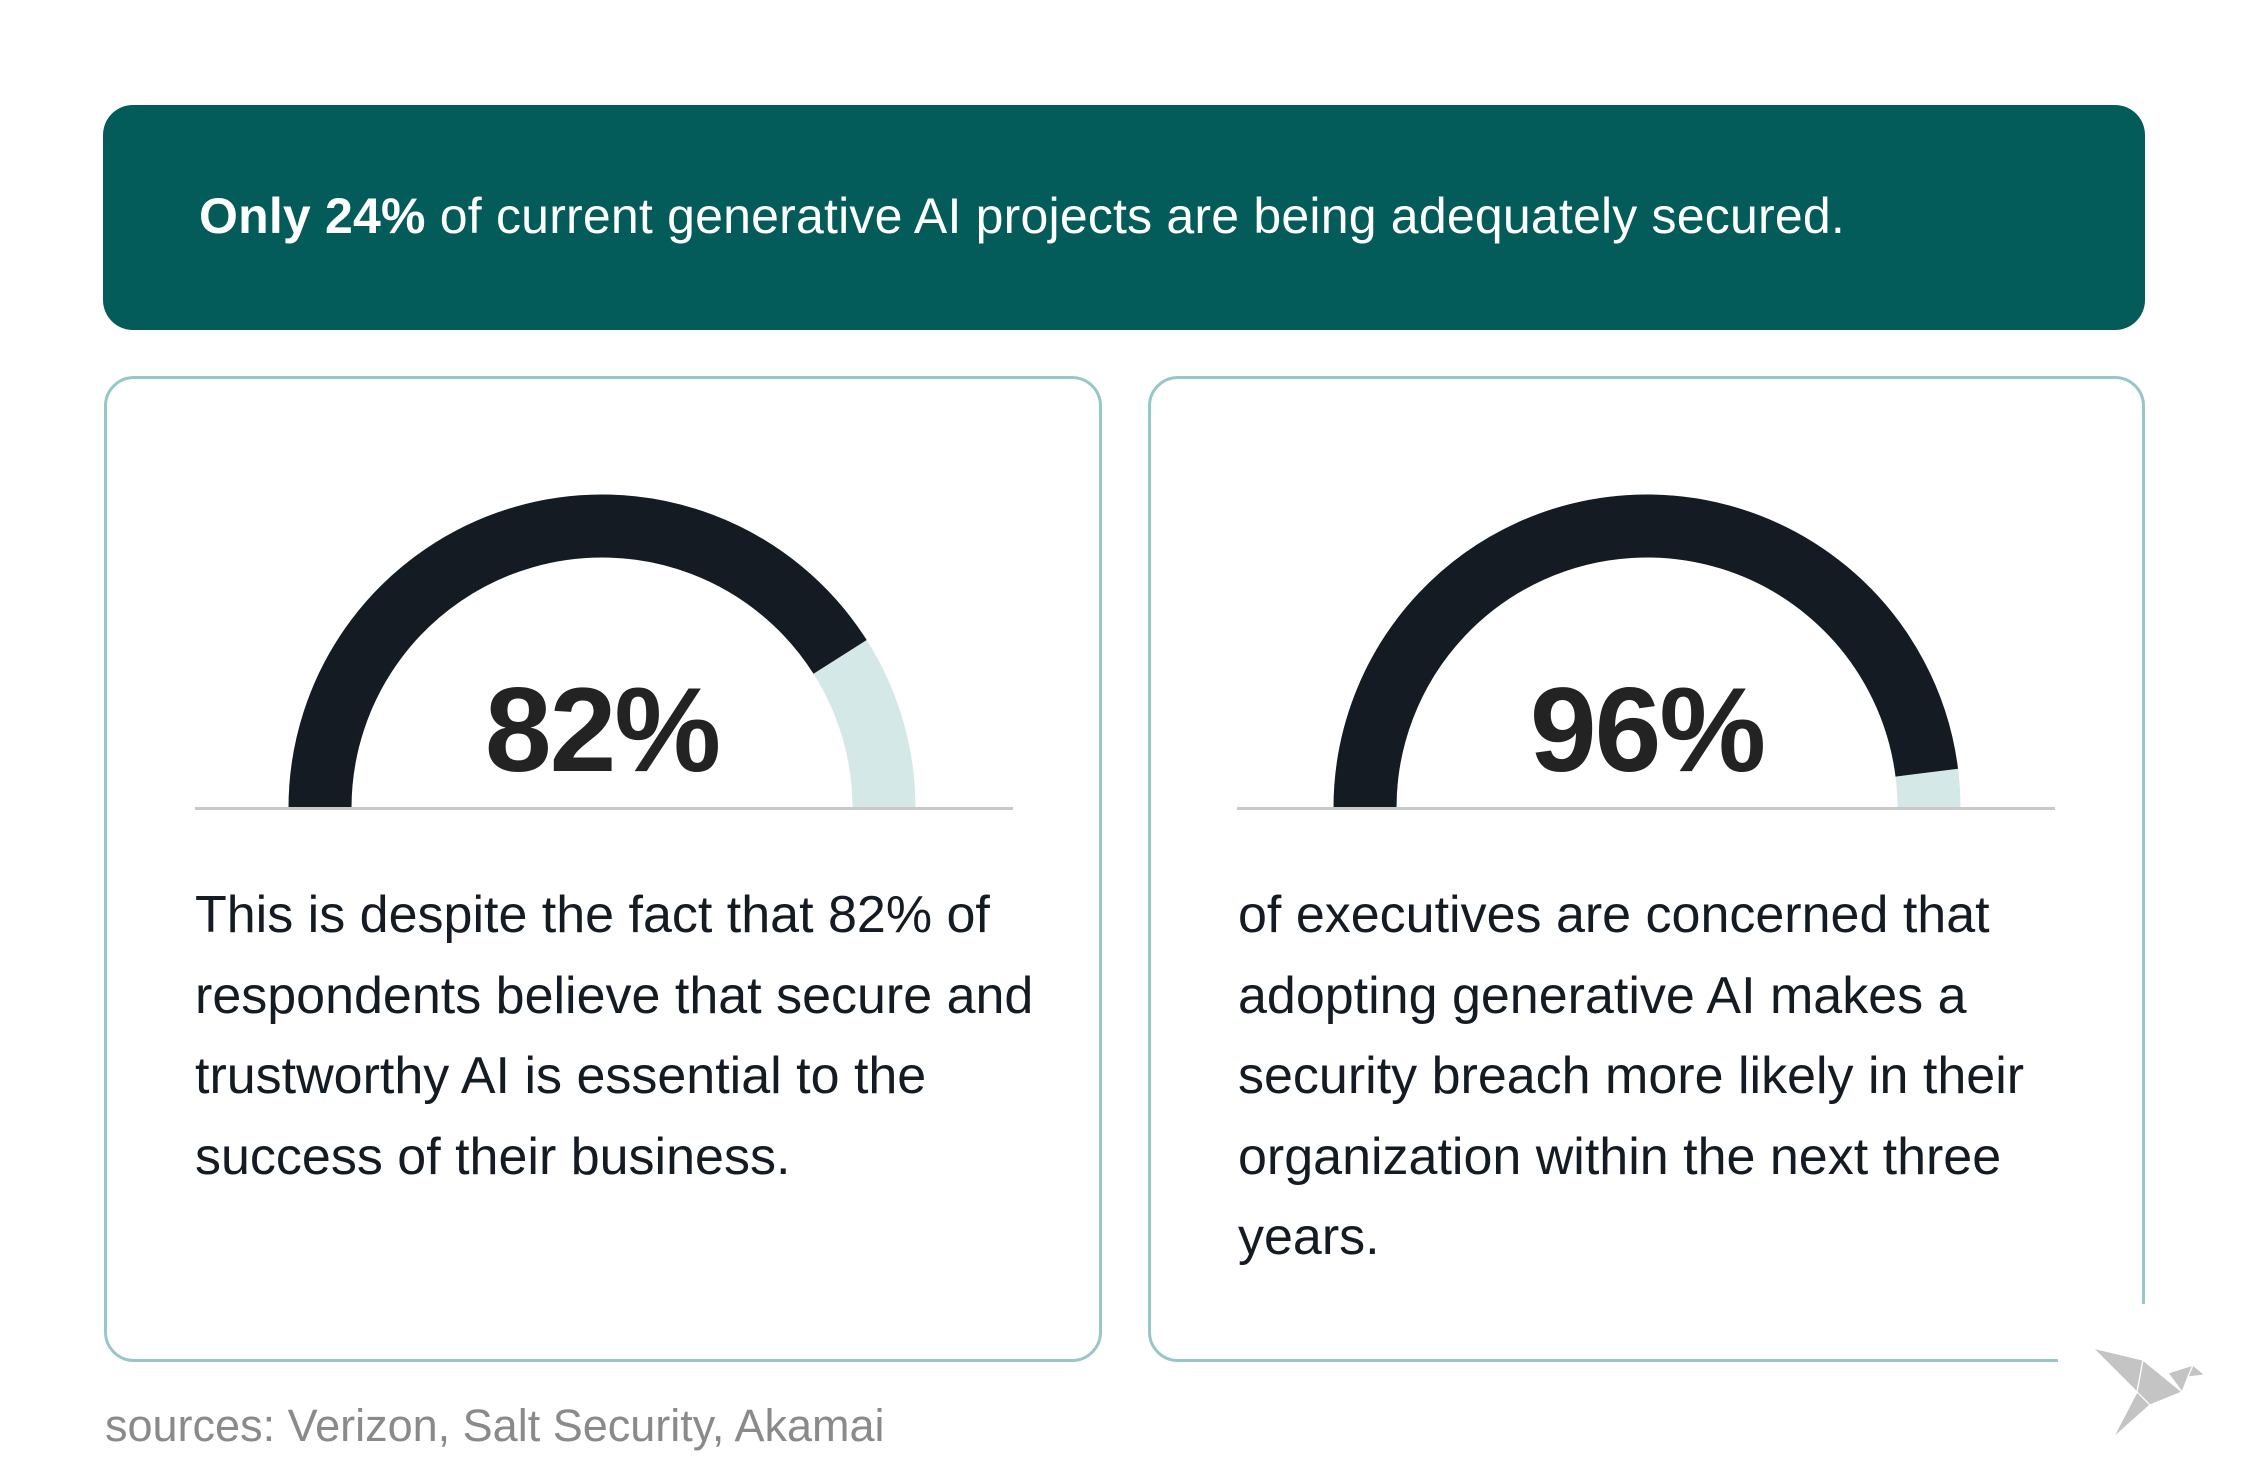  I want to click on gauge-executives: 96%, so click(1647, 650).